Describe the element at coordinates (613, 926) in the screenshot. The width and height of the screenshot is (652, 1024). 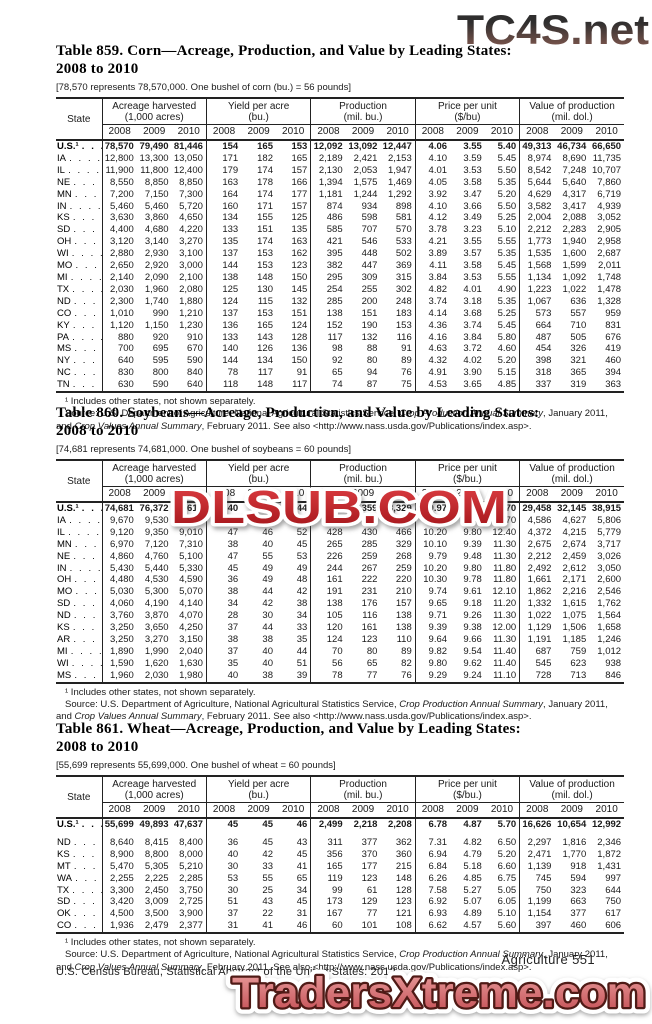
I see `table-cell: 606` at that location.